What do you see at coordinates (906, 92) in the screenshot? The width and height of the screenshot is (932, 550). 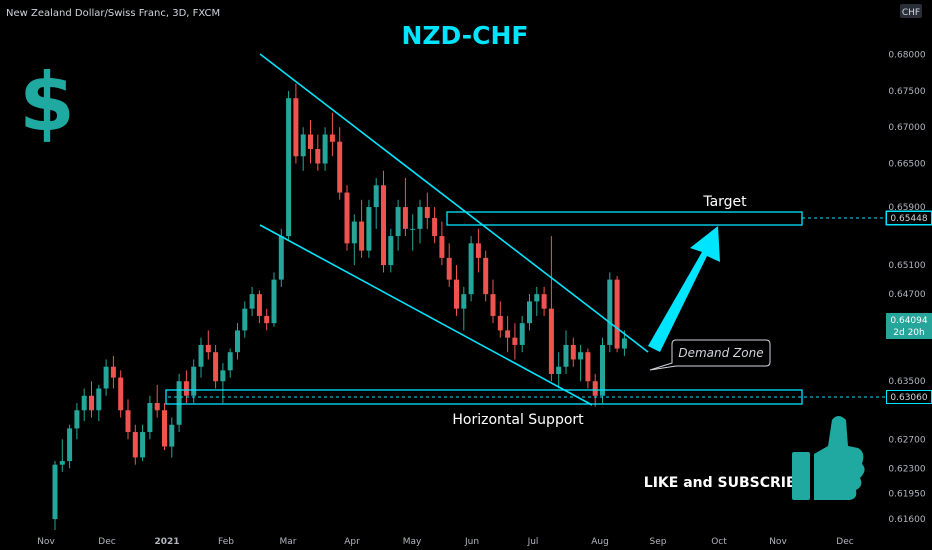 I see `price-tick-label: 0.67500` at bounding box center [906, 92].